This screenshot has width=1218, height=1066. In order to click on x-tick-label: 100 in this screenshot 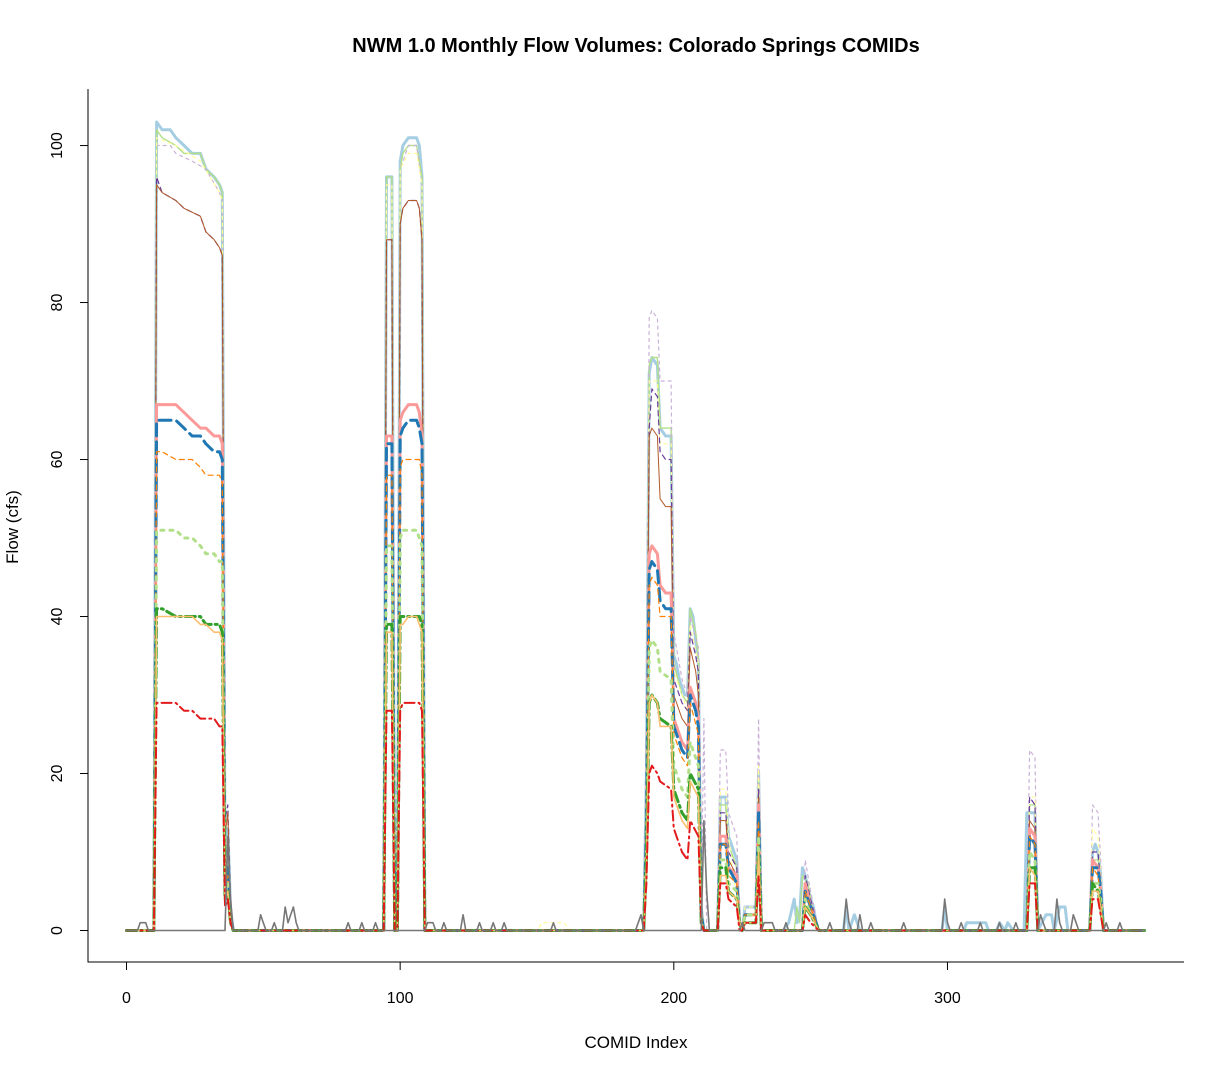, I will do `click(400, 998)`.